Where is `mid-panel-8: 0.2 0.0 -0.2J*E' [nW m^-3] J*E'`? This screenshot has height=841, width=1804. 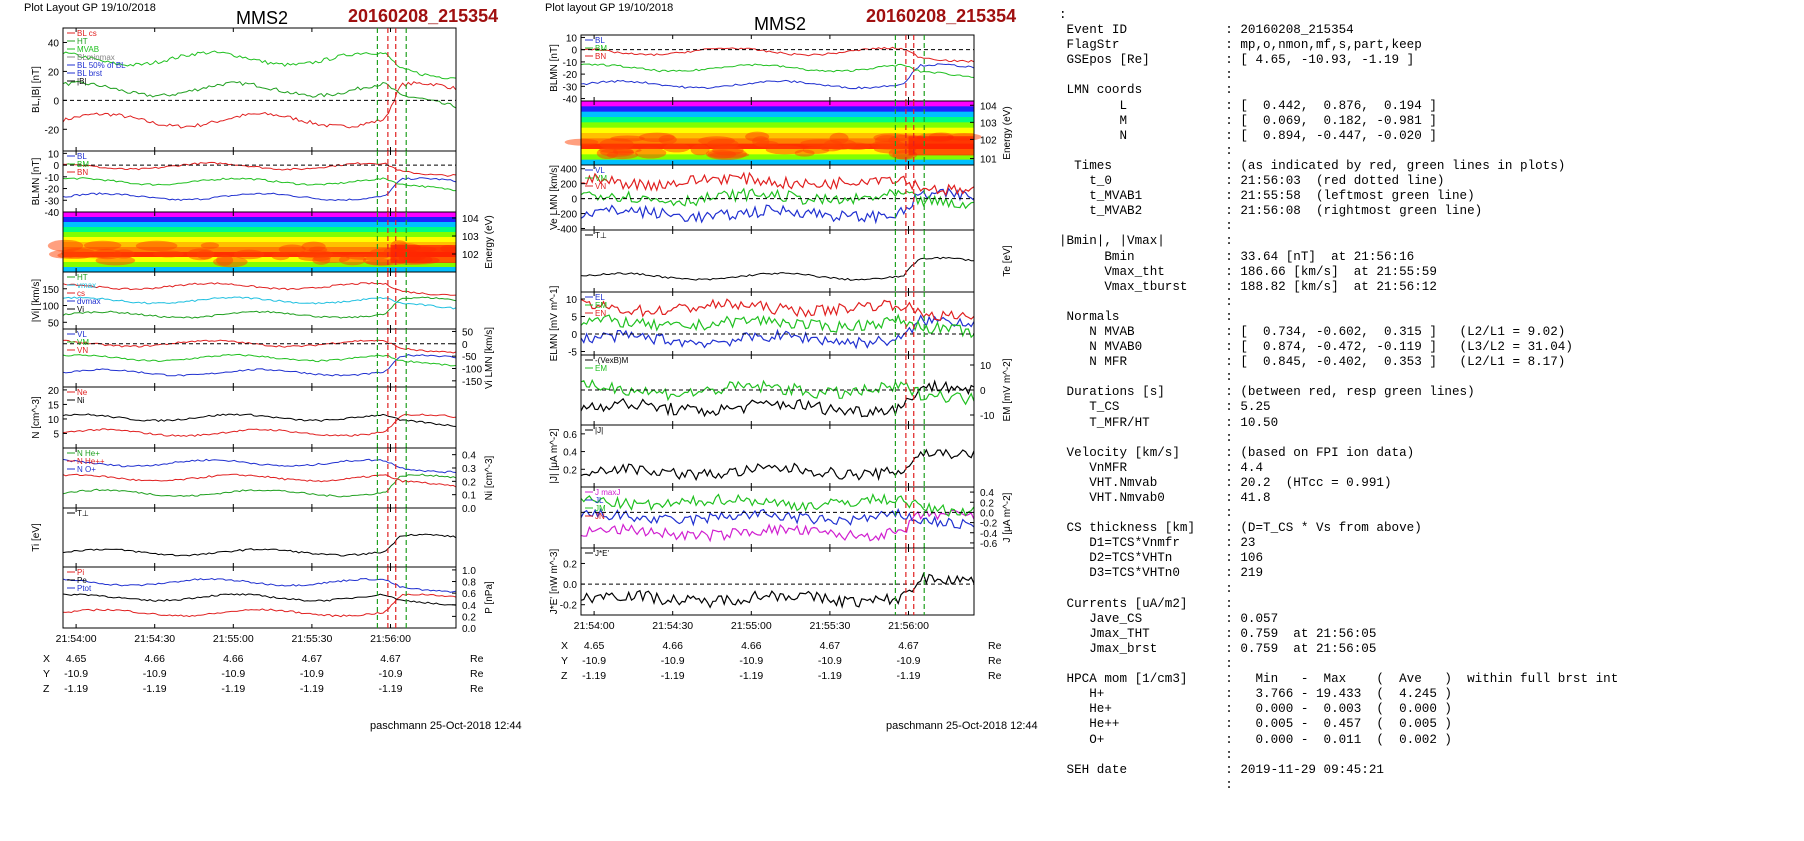 mid-panel-8: 0.2 0.0 -0.2J*E' [nW m^-3] J*E' is located at coordinates (762, 581).